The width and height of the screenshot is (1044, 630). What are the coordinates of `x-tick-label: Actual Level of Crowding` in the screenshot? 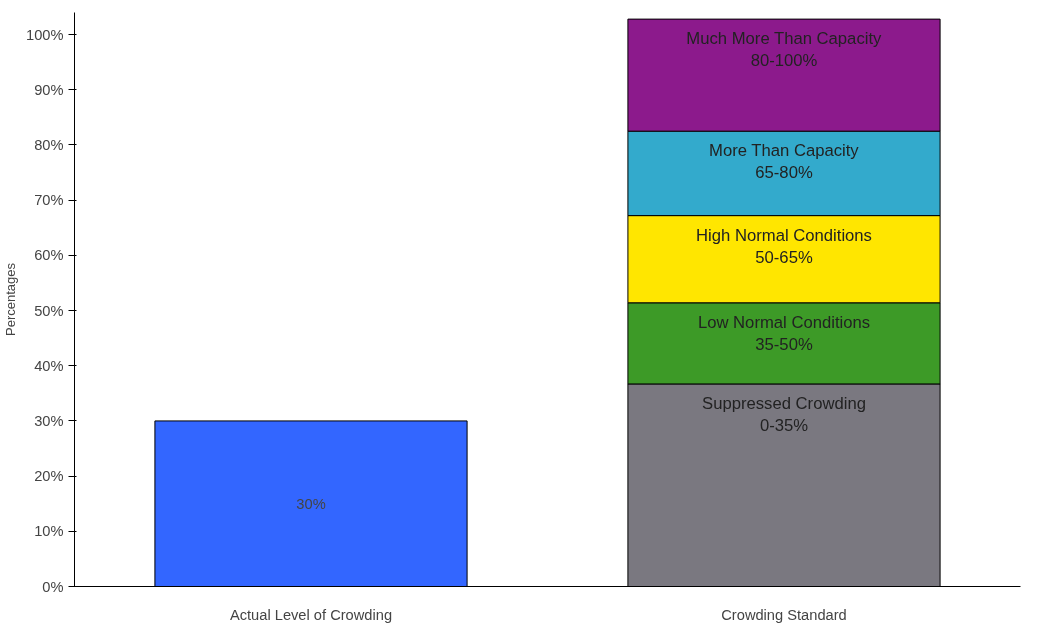 It's located at (311, 614).